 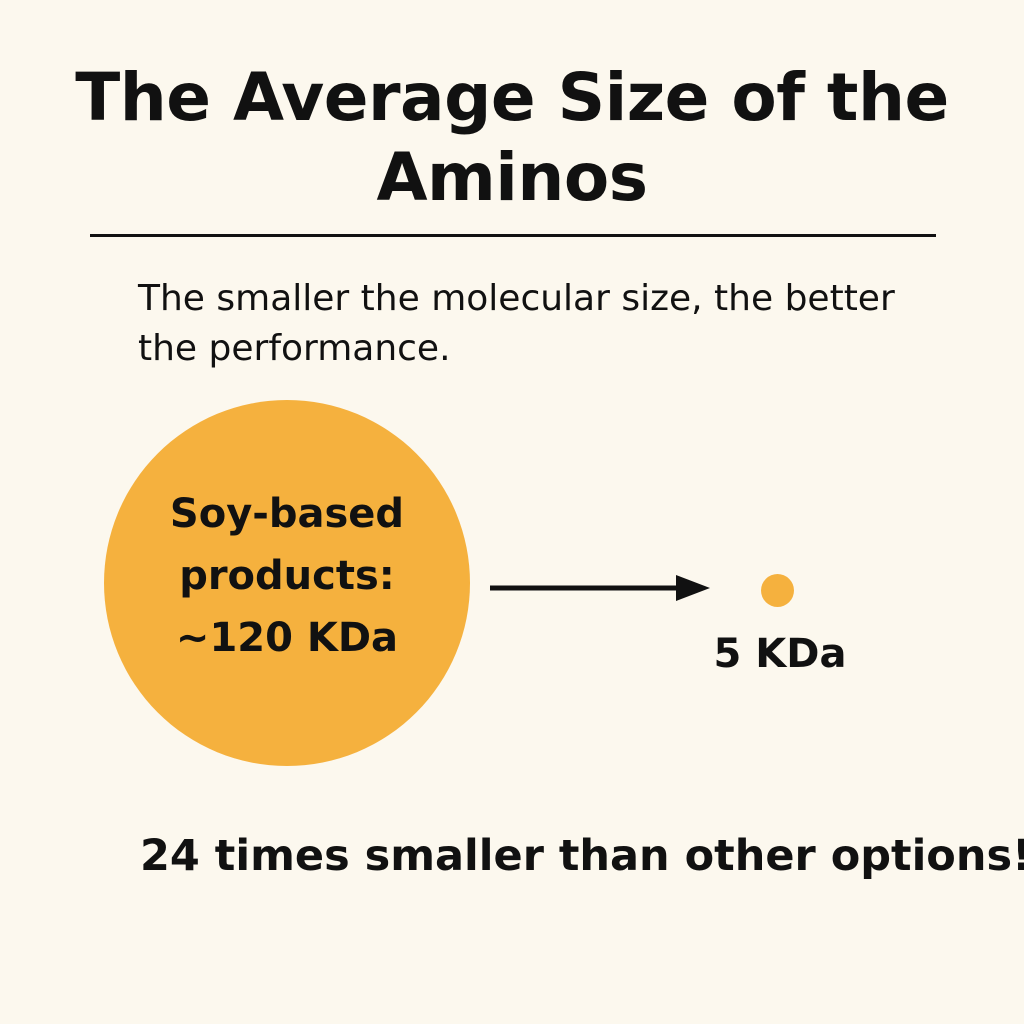 What do you see at coordinates (513, 235) in the screenshot?
I see `title-divider` at bounding box center [513, 235].